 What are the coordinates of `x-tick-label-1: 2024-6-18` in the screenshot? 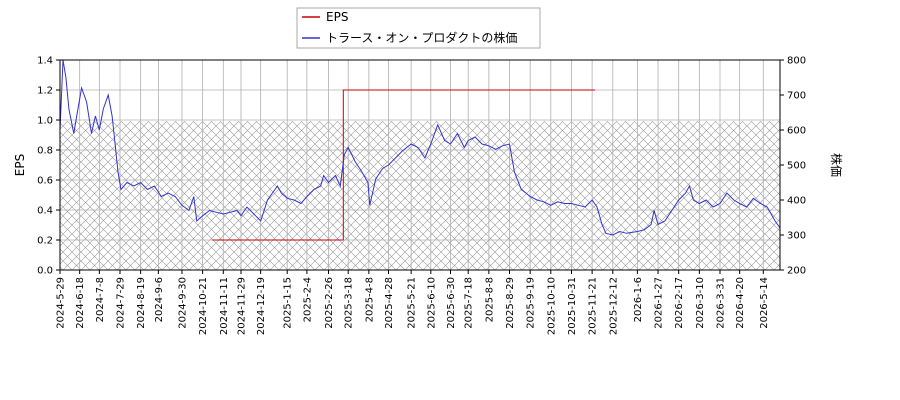 It's located at (80, 303).